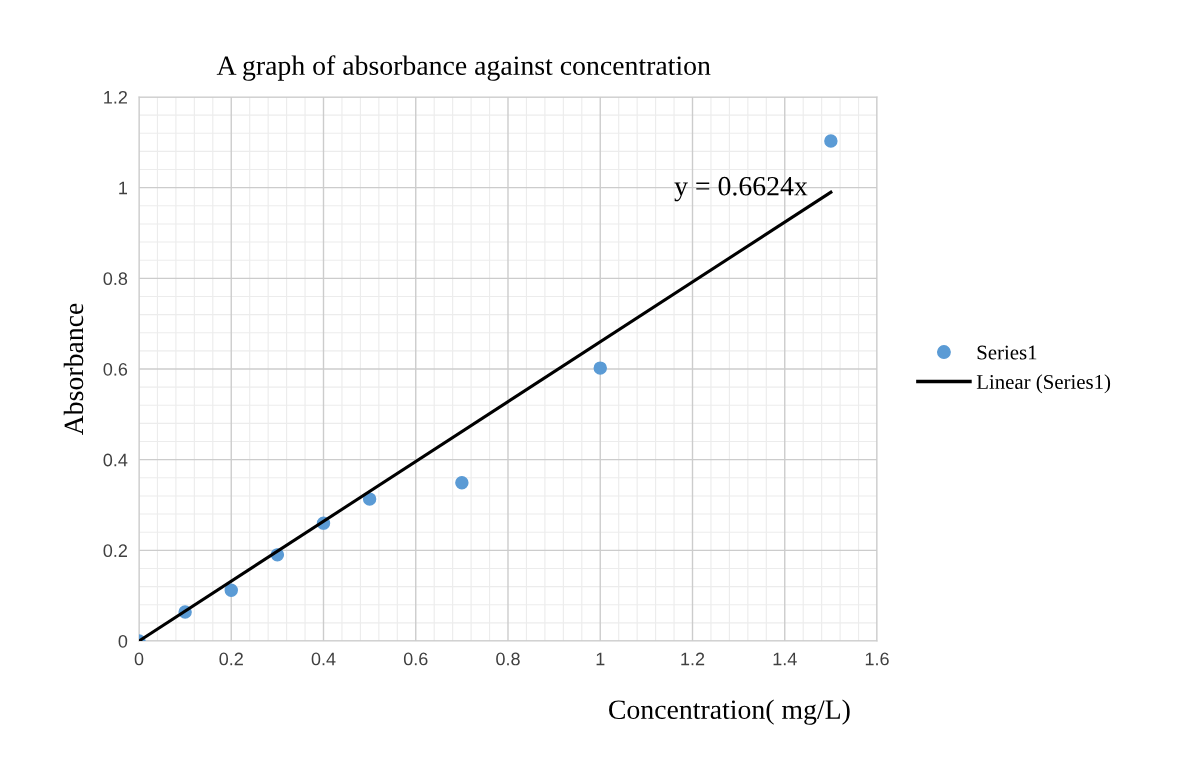 Image resolution: width=1179 pixels, height=762 pixels. What do you see at coordinates (123, 188) in the screenshot?
I see `y-tick-label: 1` at bounding box center [123, 188].